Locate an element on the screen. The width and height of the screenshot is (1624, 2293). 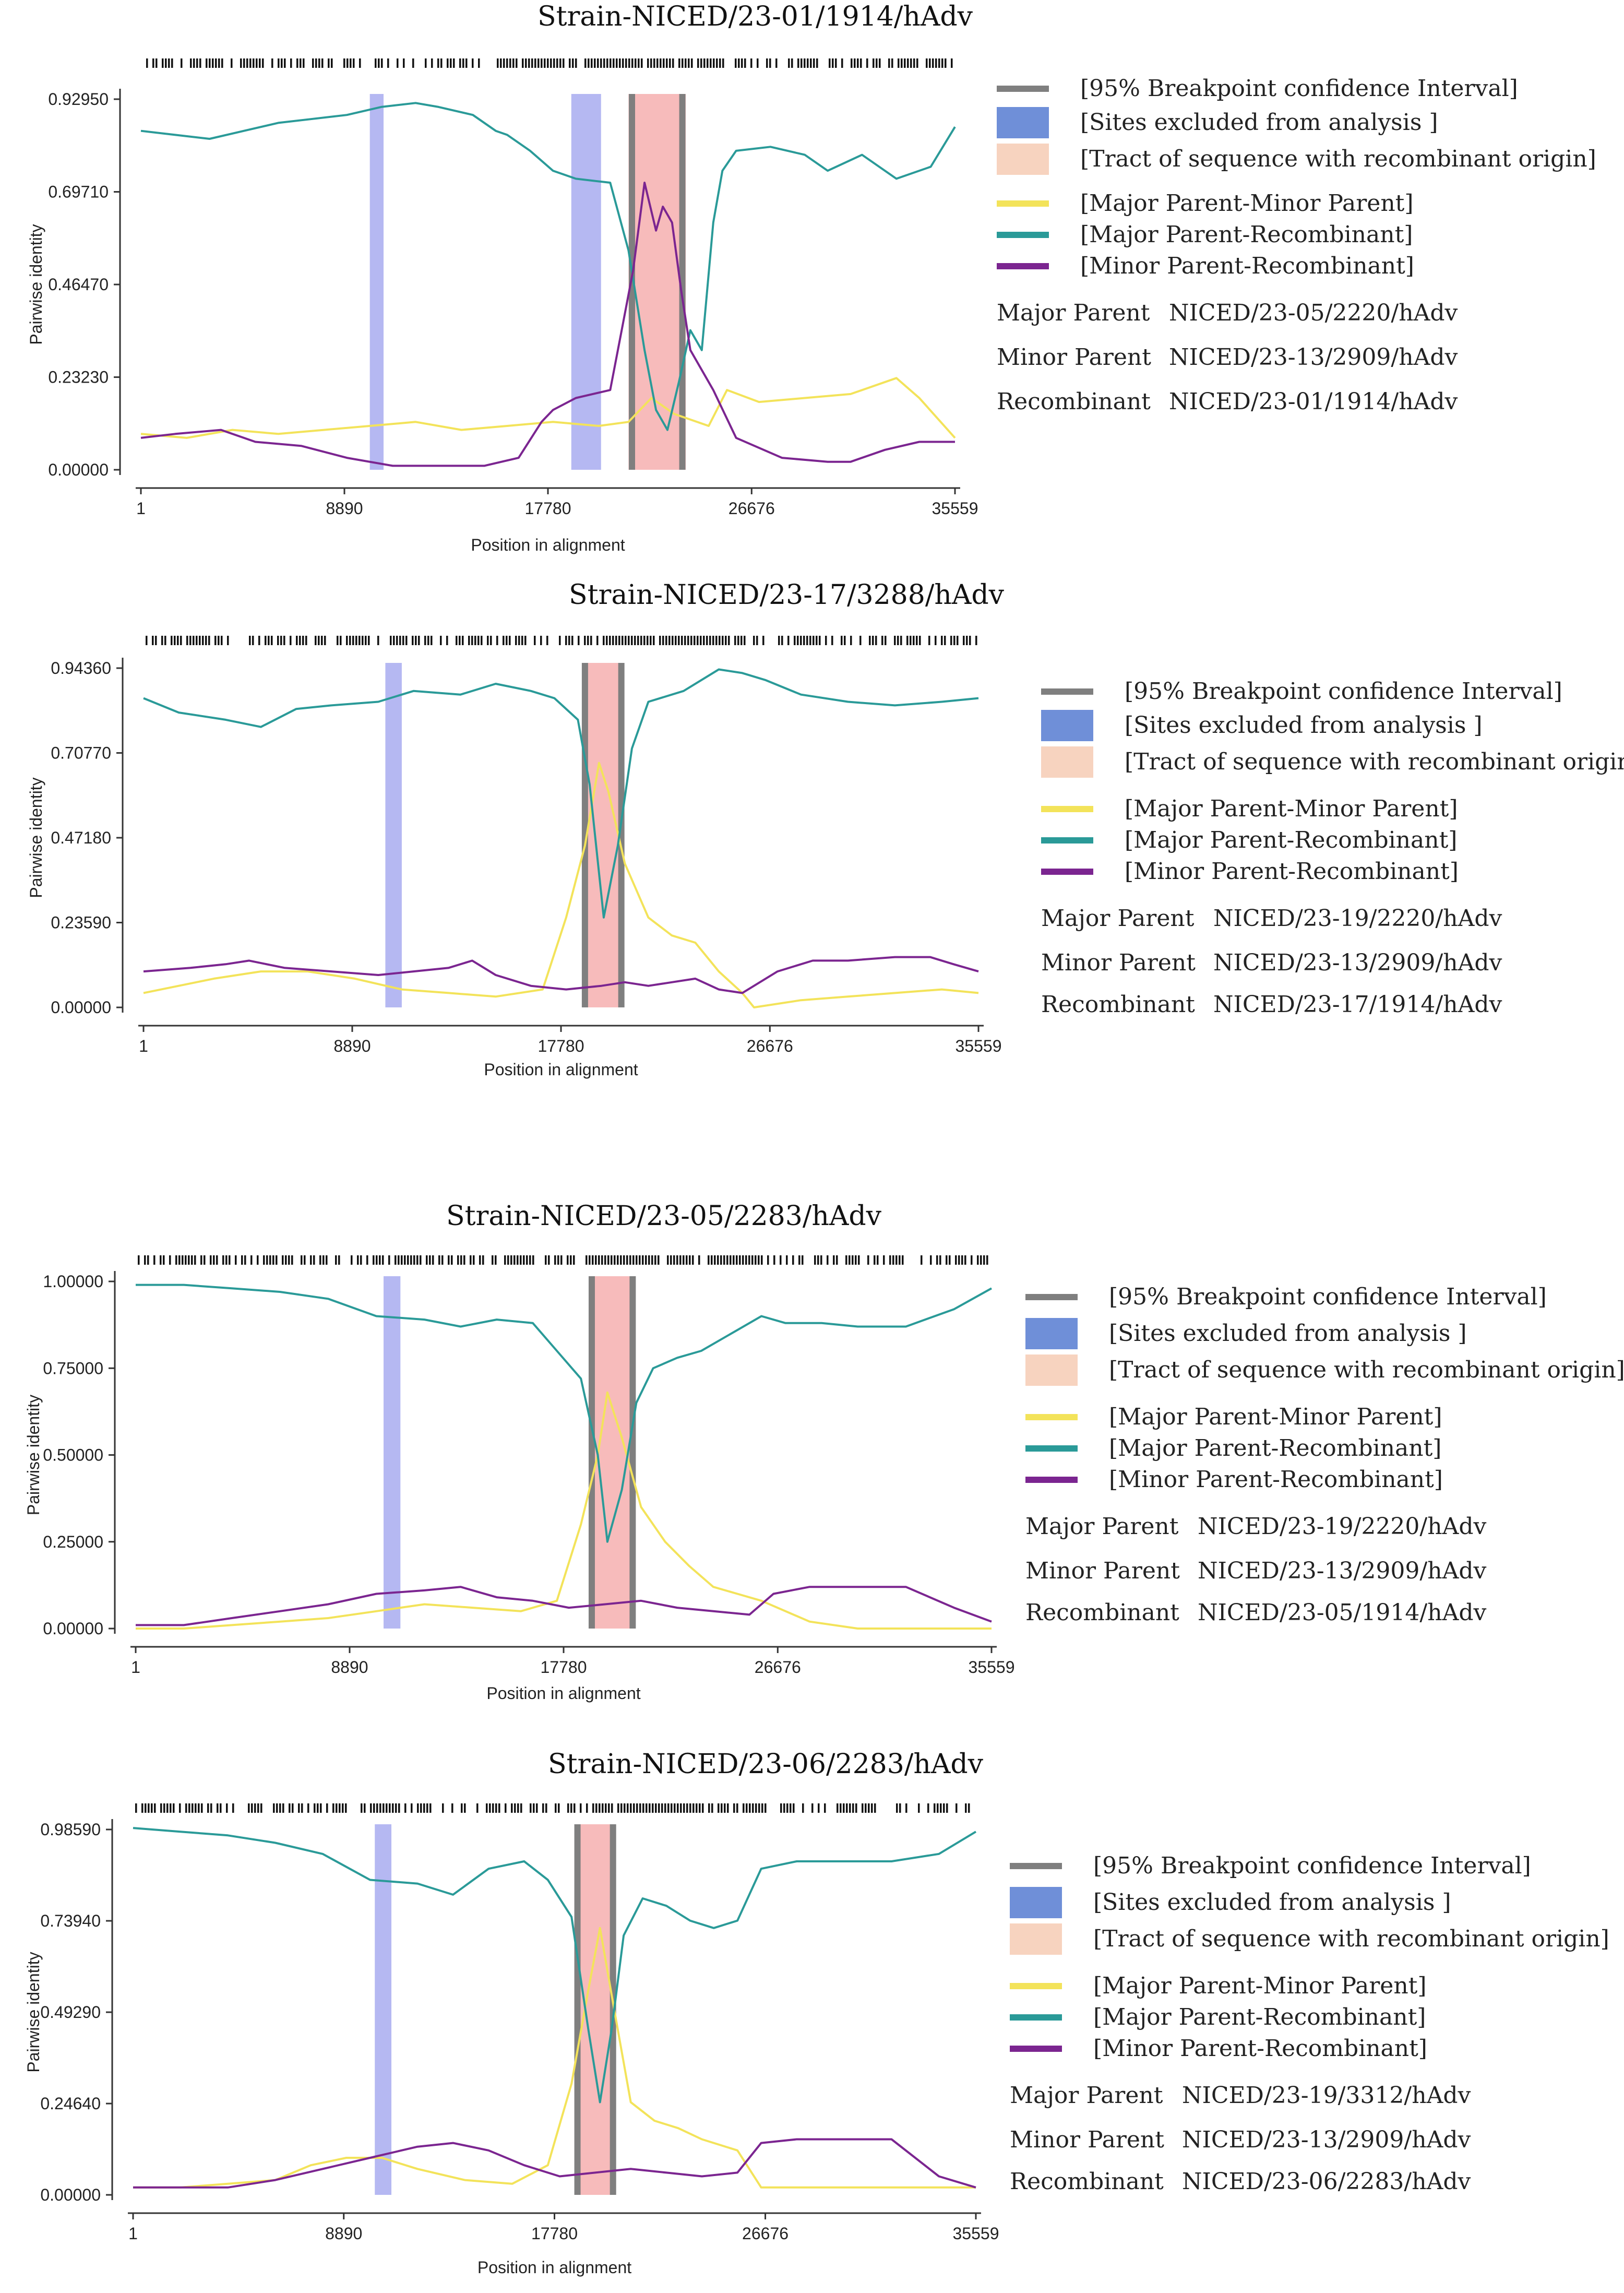
y-tick-label: 0.69710 is located at coordinates (78, 192).